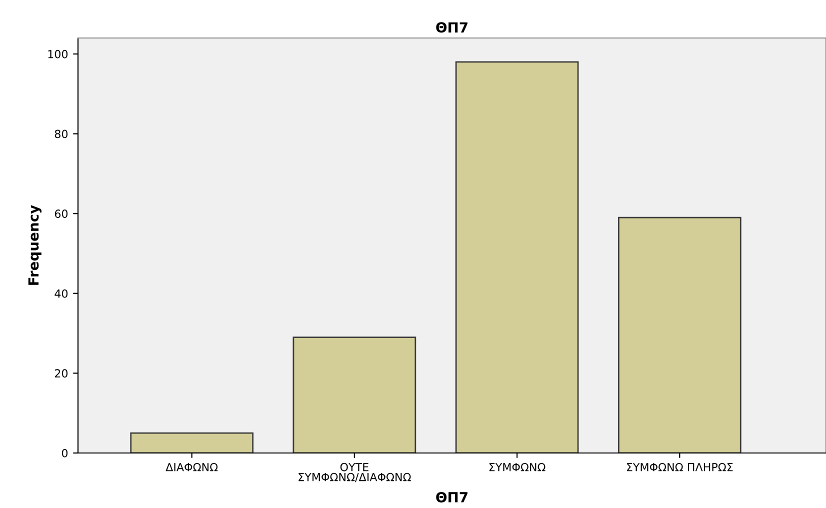 The width and height of the screenshot is (826, 508). What do you see at coordinates (61, 373) in the screenshot?
I see `y-tick-label: 20` at bounding box center [61, 373].